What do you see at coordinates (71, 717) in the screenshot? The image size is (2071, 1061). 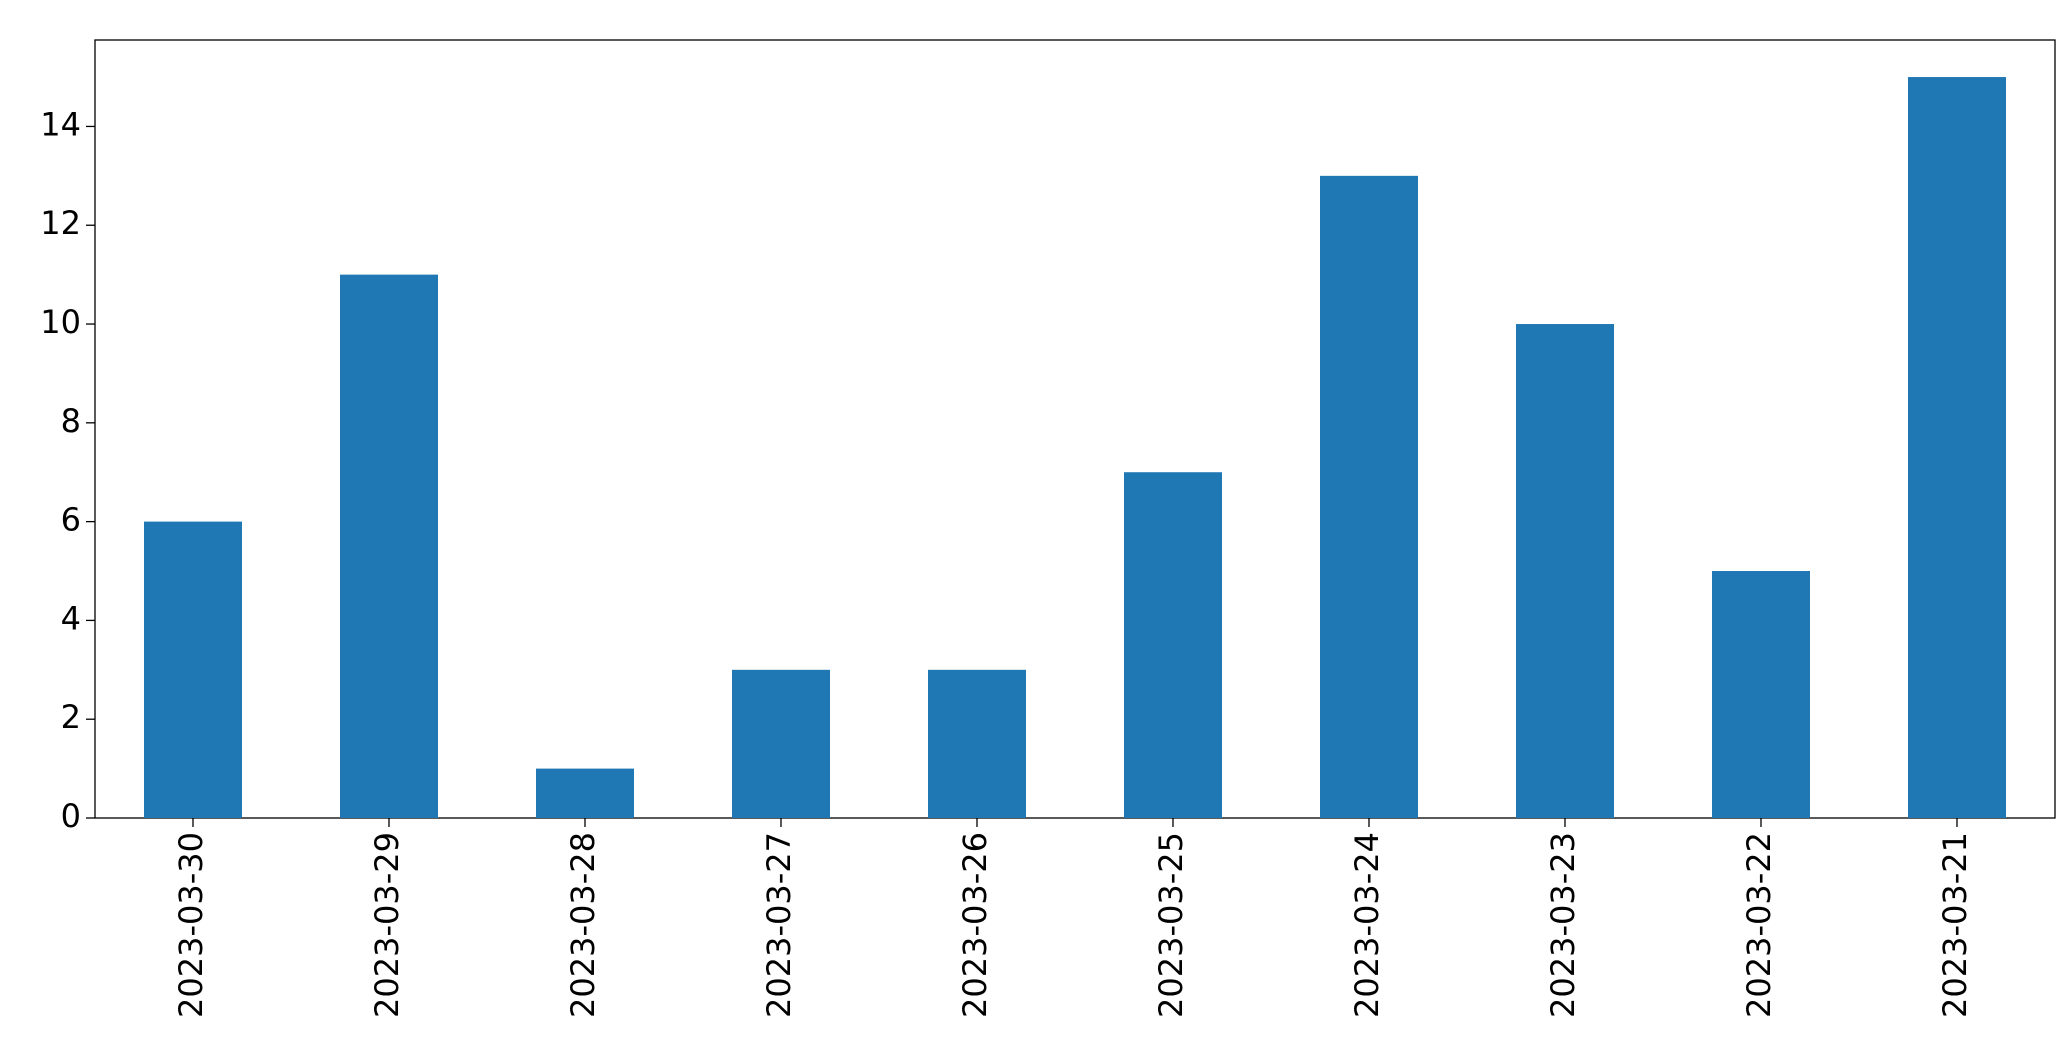 I see `y-tick-label: 2` at bounding box center [71, 717].